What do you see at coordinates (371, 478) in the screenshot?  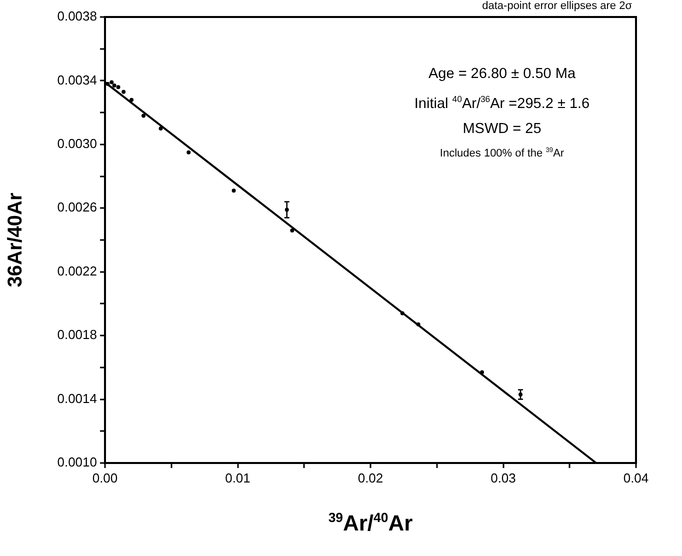 I see `x-tick-label: 0.02` at bounding box center [371, 478].